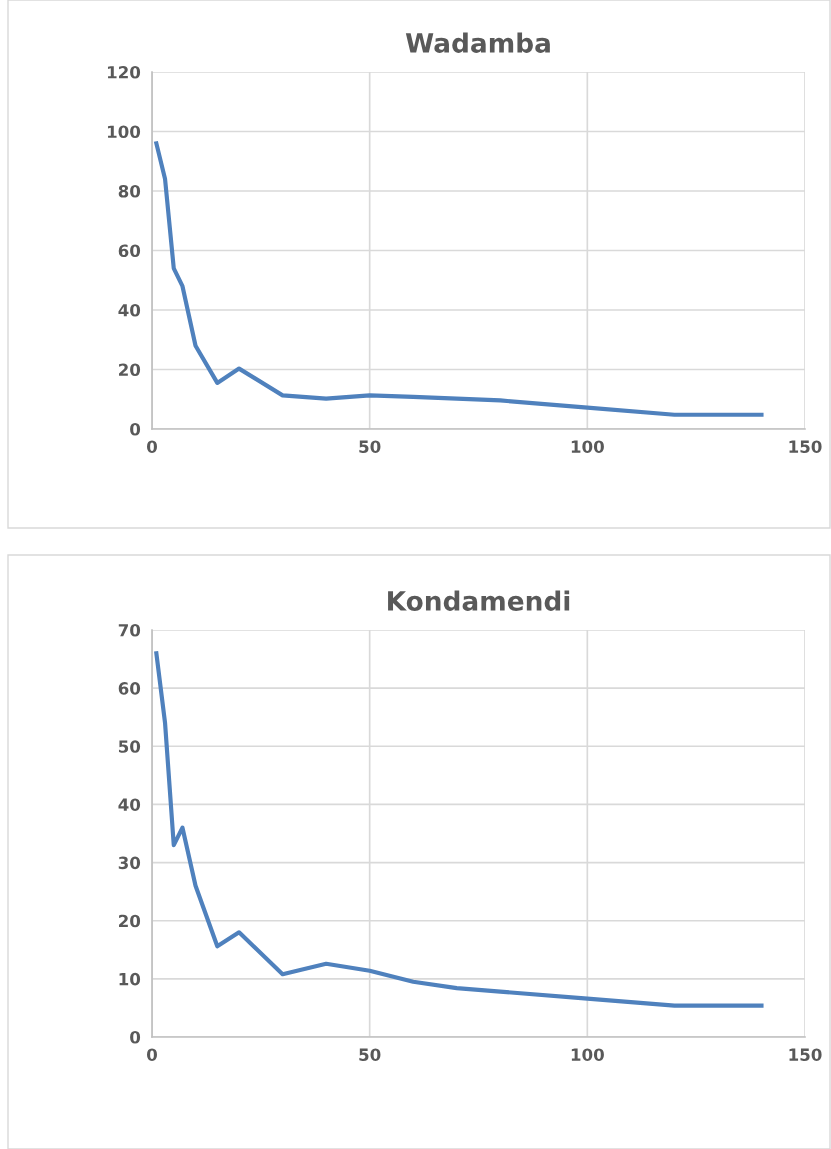 The height and width of the screenshot is (1149, 831). What do you see at coordinates (129, 630) in the screenshot?
I see `y-tick-label: 70` at bounding box center [129, 630].